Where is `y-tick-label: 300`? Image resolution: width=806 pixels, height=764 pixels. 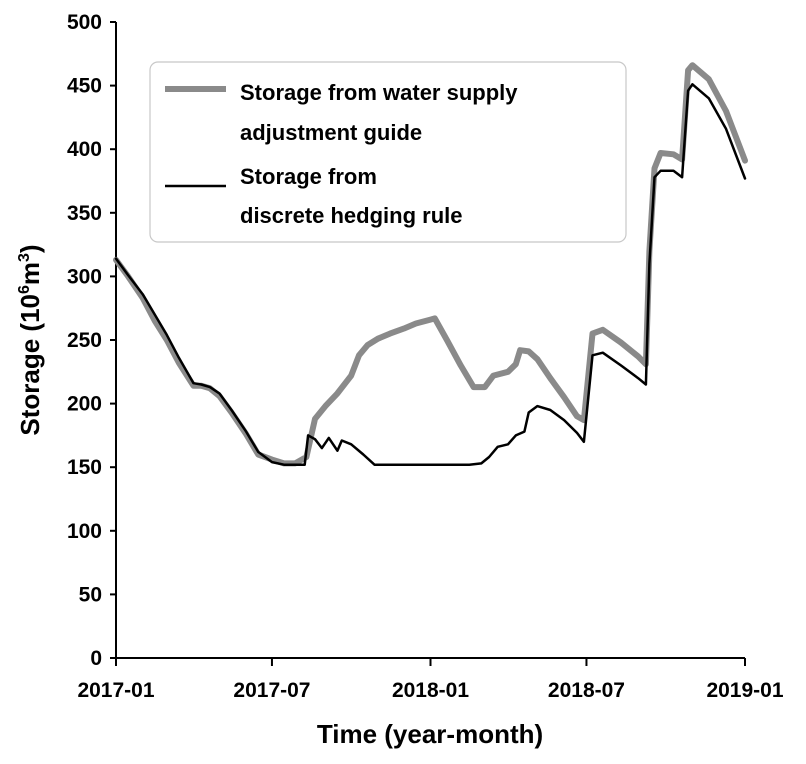 y-tick-label: 300 is located at coordinates (84, 276).